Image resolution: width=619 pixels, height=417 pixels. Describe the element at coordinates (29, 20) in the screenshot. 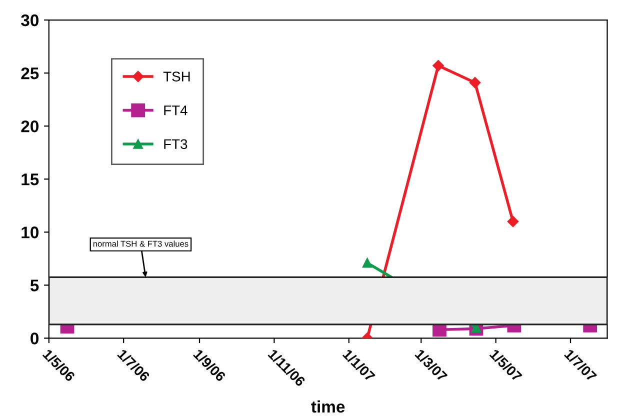

I see `y-tick-label: 30` at that location.